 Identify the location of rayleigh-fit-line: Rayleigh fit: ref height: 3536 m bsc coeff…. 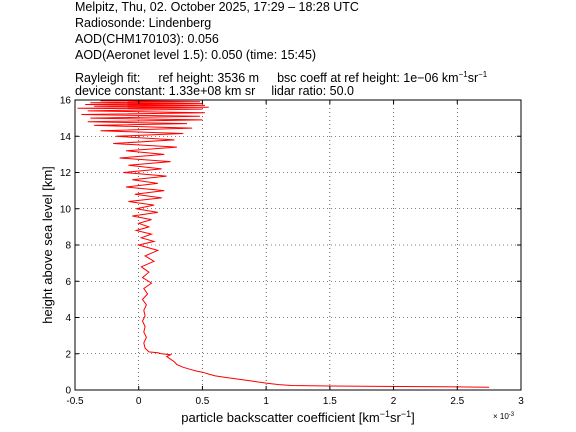
(281, 76).